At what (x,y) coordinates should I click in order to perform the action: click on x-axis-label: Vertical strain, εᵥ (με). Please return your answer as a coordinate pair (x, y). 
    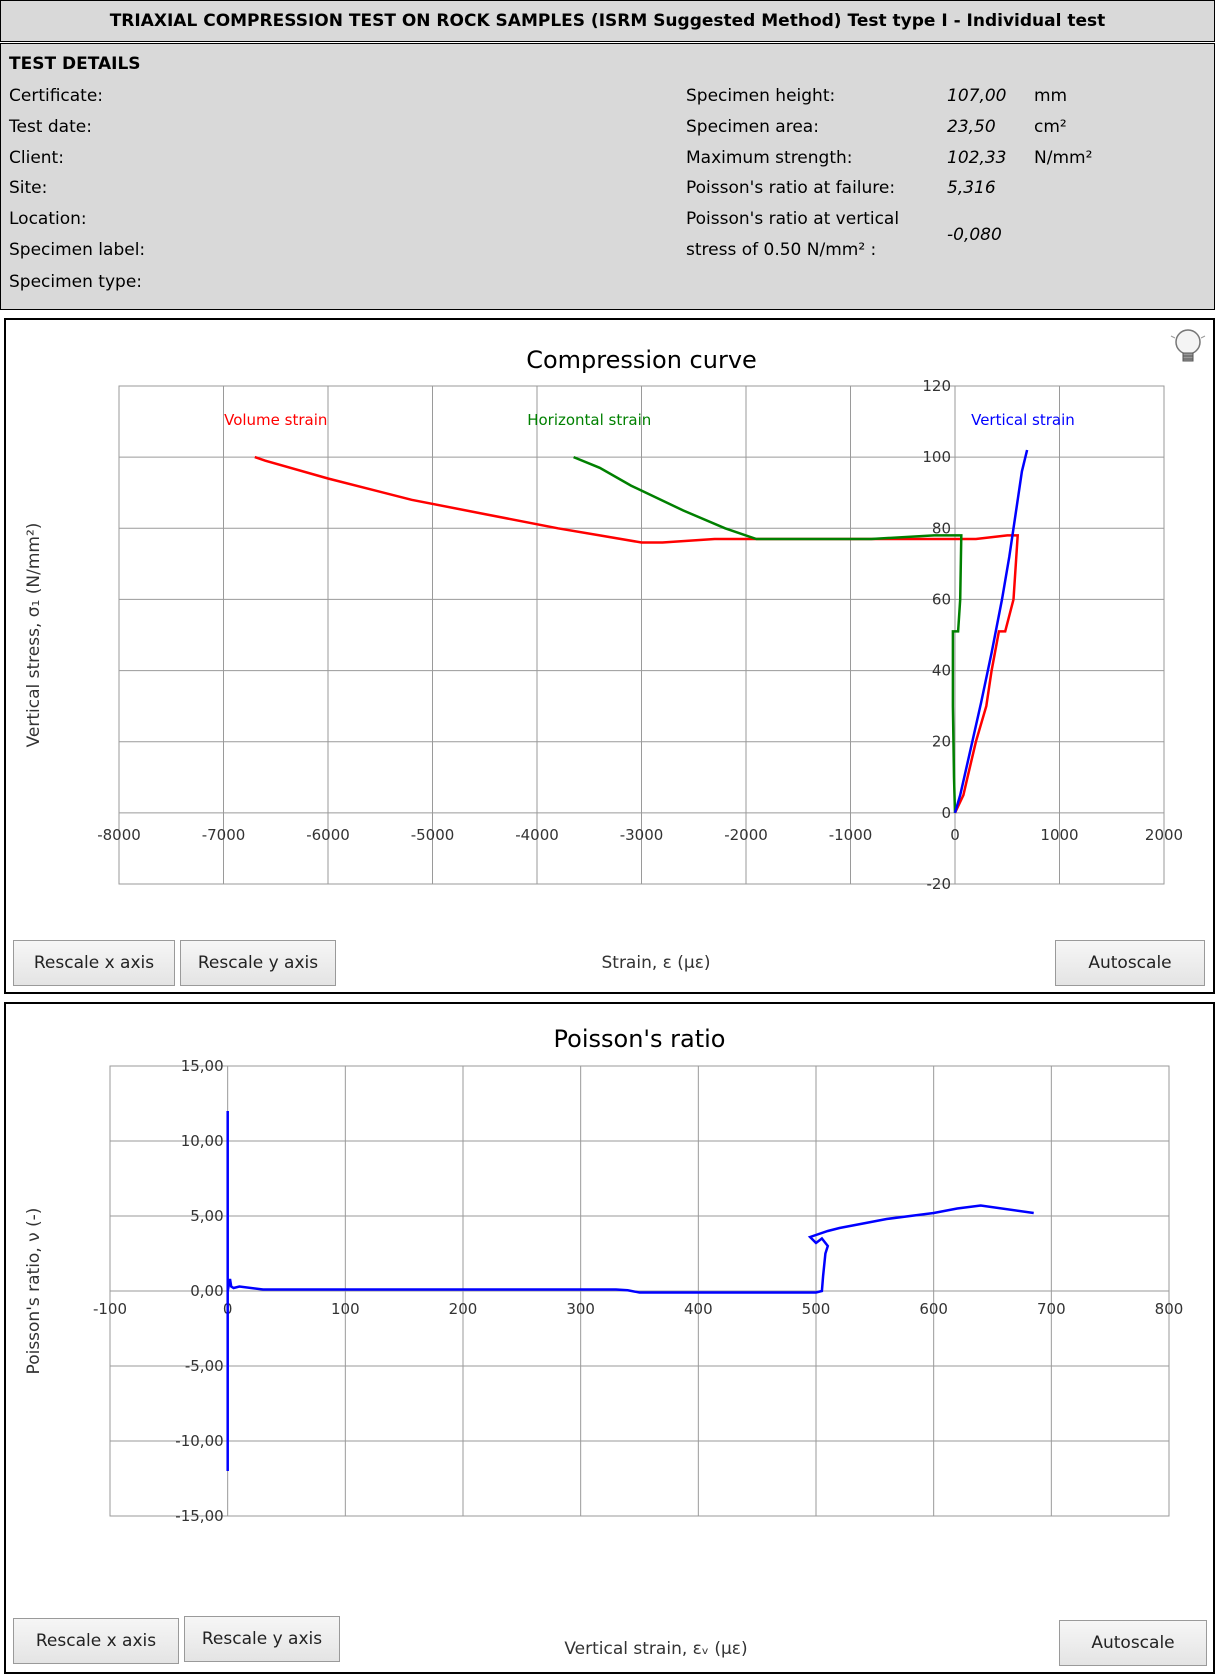
    Looking at the image, I should click on (655, 1649).